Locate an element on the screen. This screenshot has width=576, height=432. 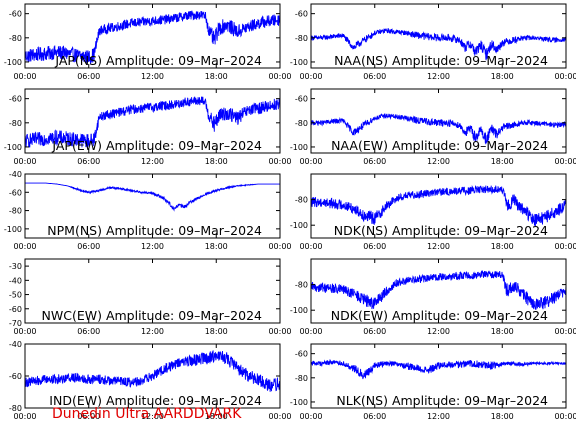
panel-title: NAA(EW) Amplitude: 09–Mar–2024 is located at coordinates (439, 145).